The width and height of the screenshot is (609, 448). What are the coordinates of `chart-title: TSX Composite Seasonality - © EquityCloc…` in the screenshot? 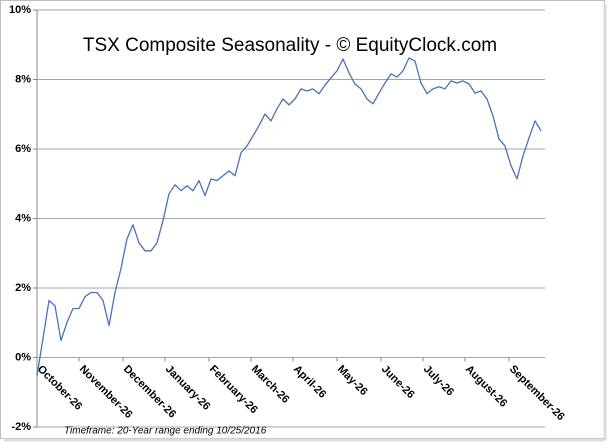 It's located at (290, 45).